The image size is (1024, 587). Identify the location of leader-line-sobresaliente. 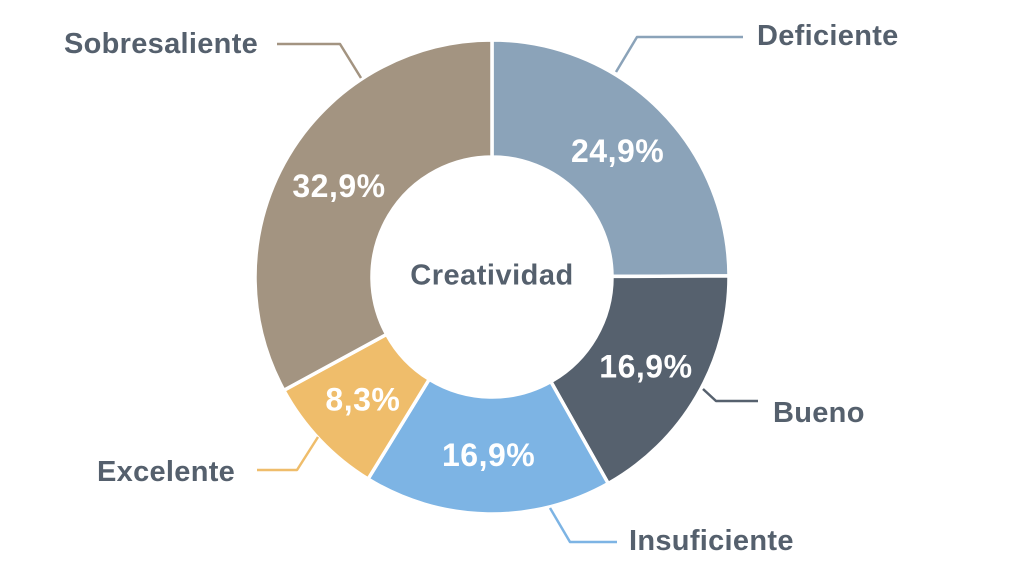
(320, 60).